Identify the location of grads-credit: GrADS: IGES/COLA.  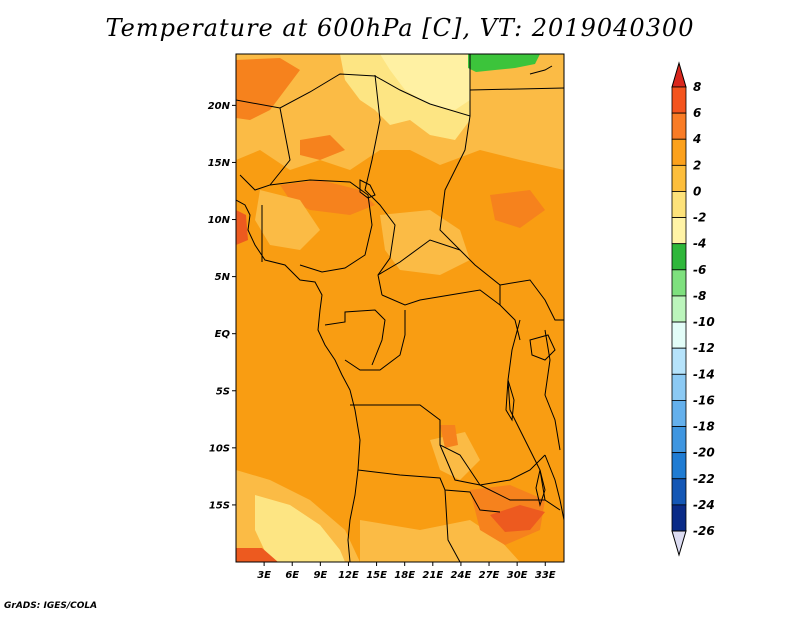
(51, 606).